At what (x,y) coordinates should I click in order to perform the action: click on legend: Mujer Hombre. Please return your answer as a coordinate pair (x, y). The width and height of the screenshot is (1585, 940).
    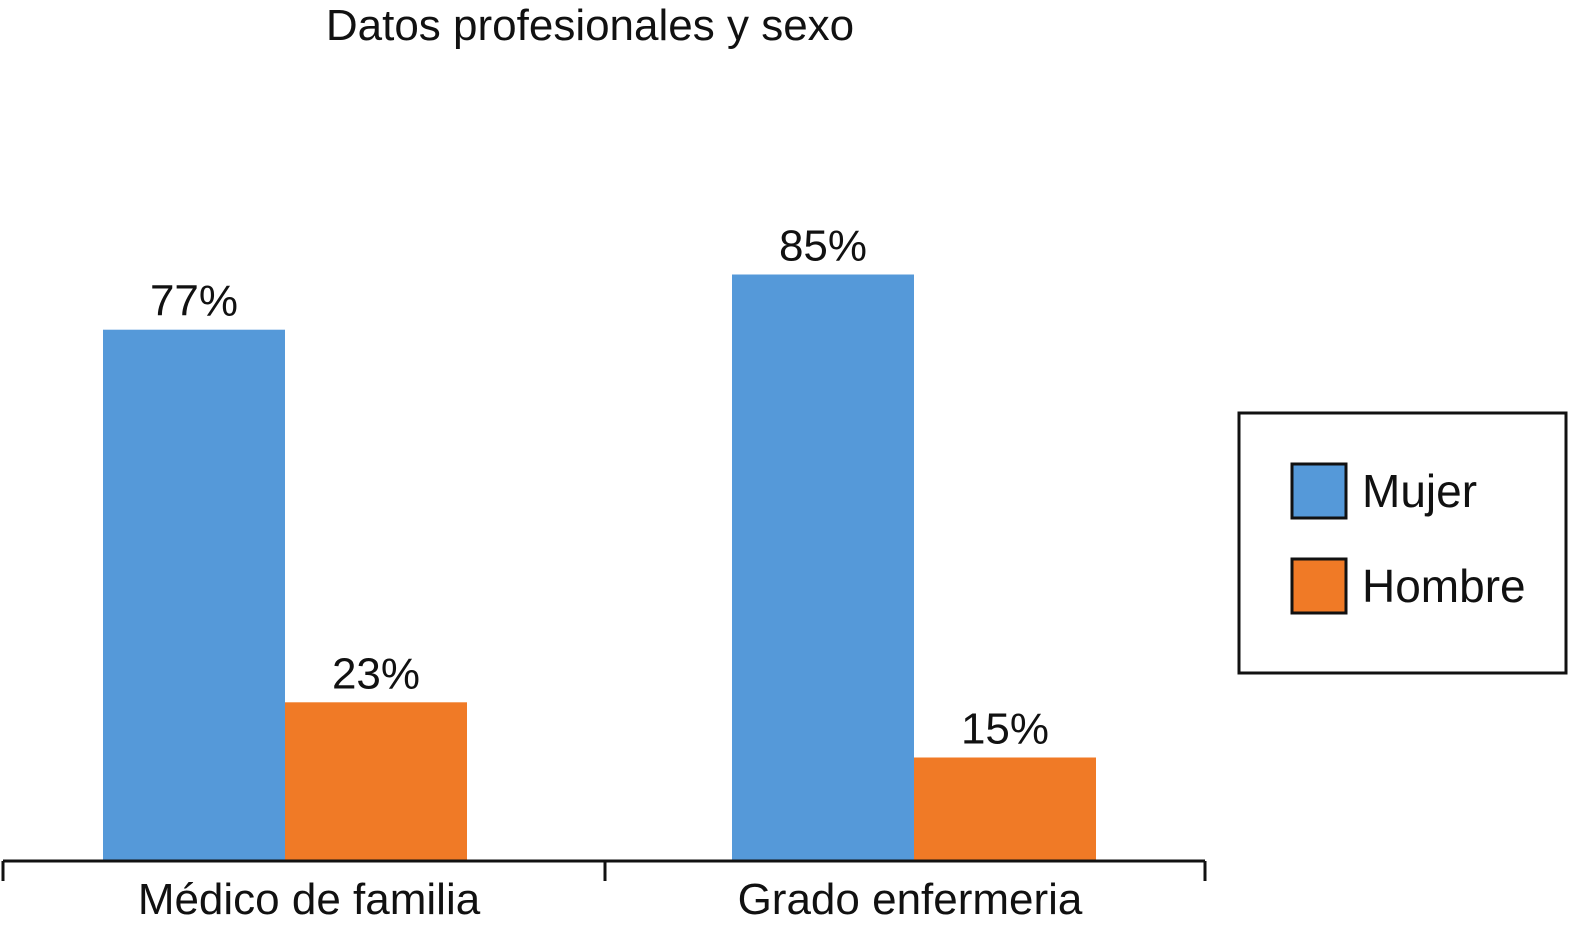
    Looking at the image, I should click on (1402, 543).